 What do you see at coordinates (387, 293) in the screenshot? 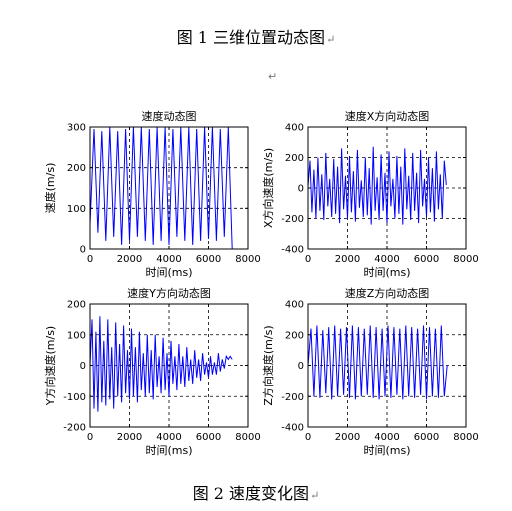
I see `chart-title: 速度Z方向动态图` at bounding box center [387, 293].